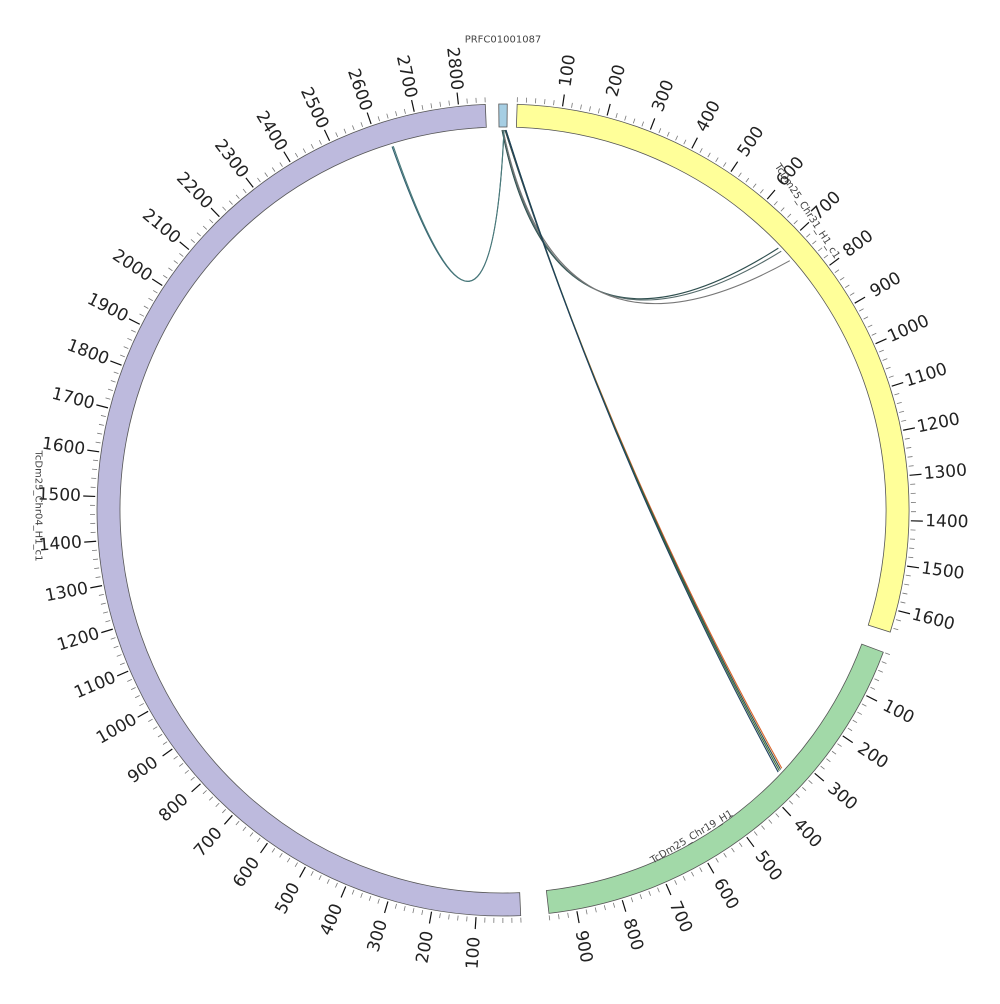 The image size is (1000, 1004). What do you see at coordinates (134, 321) in the screenshot?
I see `major-tick-TcDm25_Chr04_H1_c1-1900` at bounding box center [134, 321].